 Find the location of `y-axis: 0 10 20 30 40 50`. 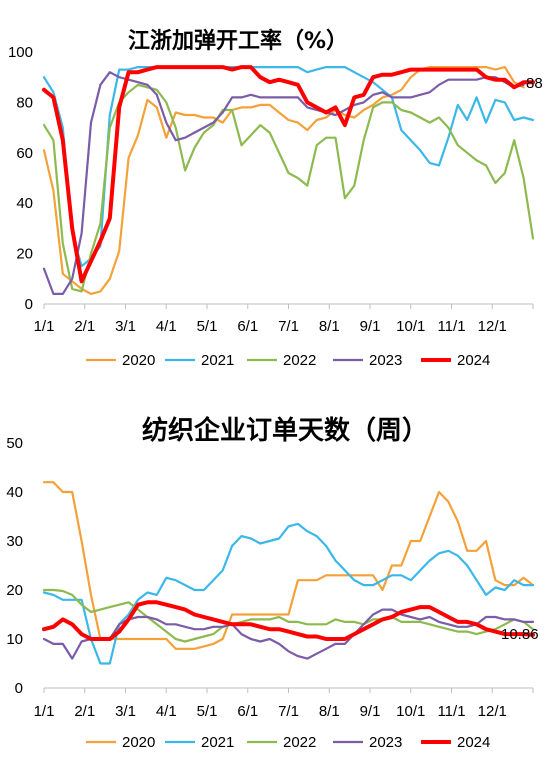

y-axis: 0 10 20 30 40 50 is located at coordinates (14, 566).